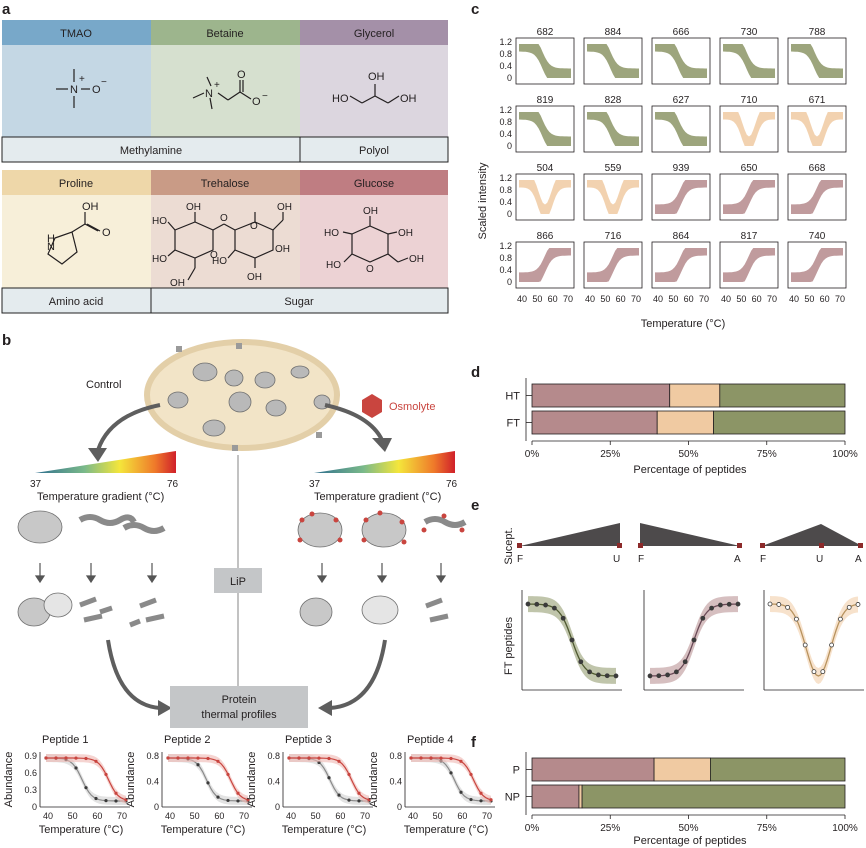  I want to click on panel-c-cell-650: 650, so click(749, 192).